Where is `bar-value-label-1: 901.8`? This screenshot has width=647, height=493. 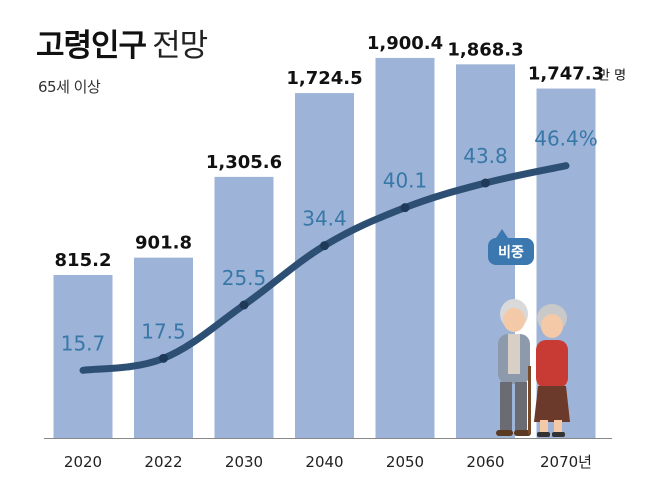 bar-value-label-1: 901.8 is located at coordinates (163, 243).